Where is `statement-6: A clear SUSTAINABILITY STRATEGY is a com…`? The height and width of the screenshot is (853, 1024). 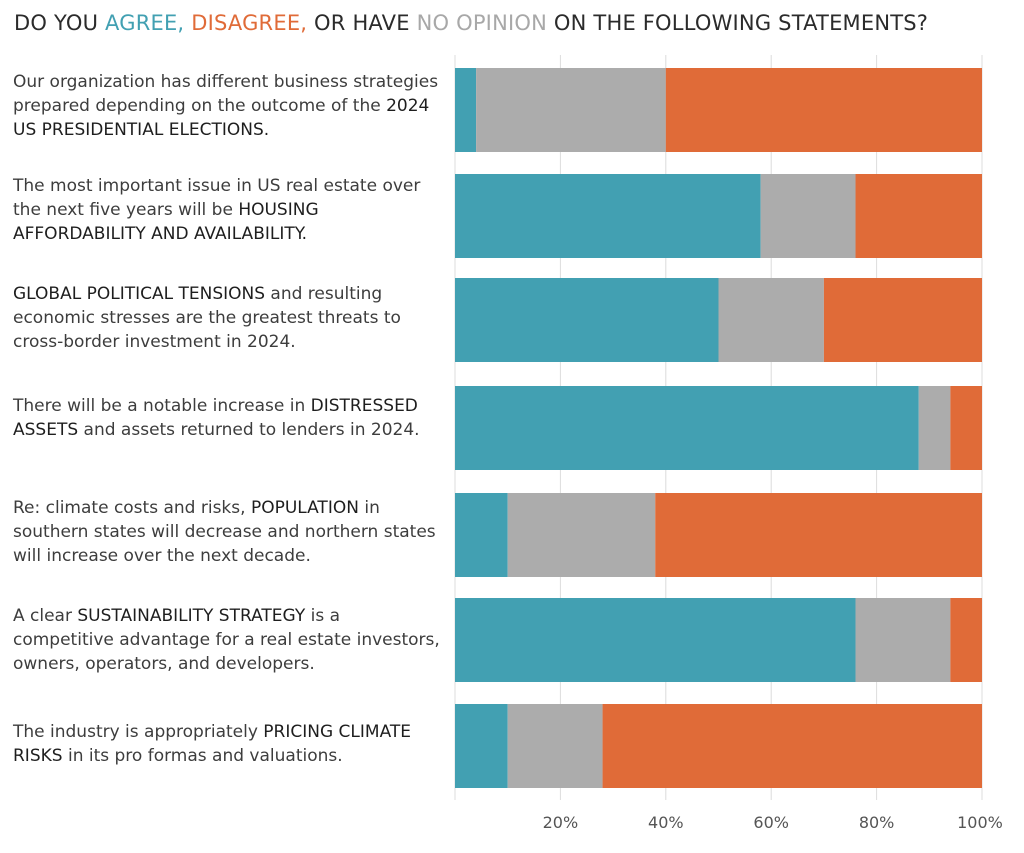
statement-6: A clear SUSTAINABILITY STRATEGY is a com… is located at coordinates (228, 640).